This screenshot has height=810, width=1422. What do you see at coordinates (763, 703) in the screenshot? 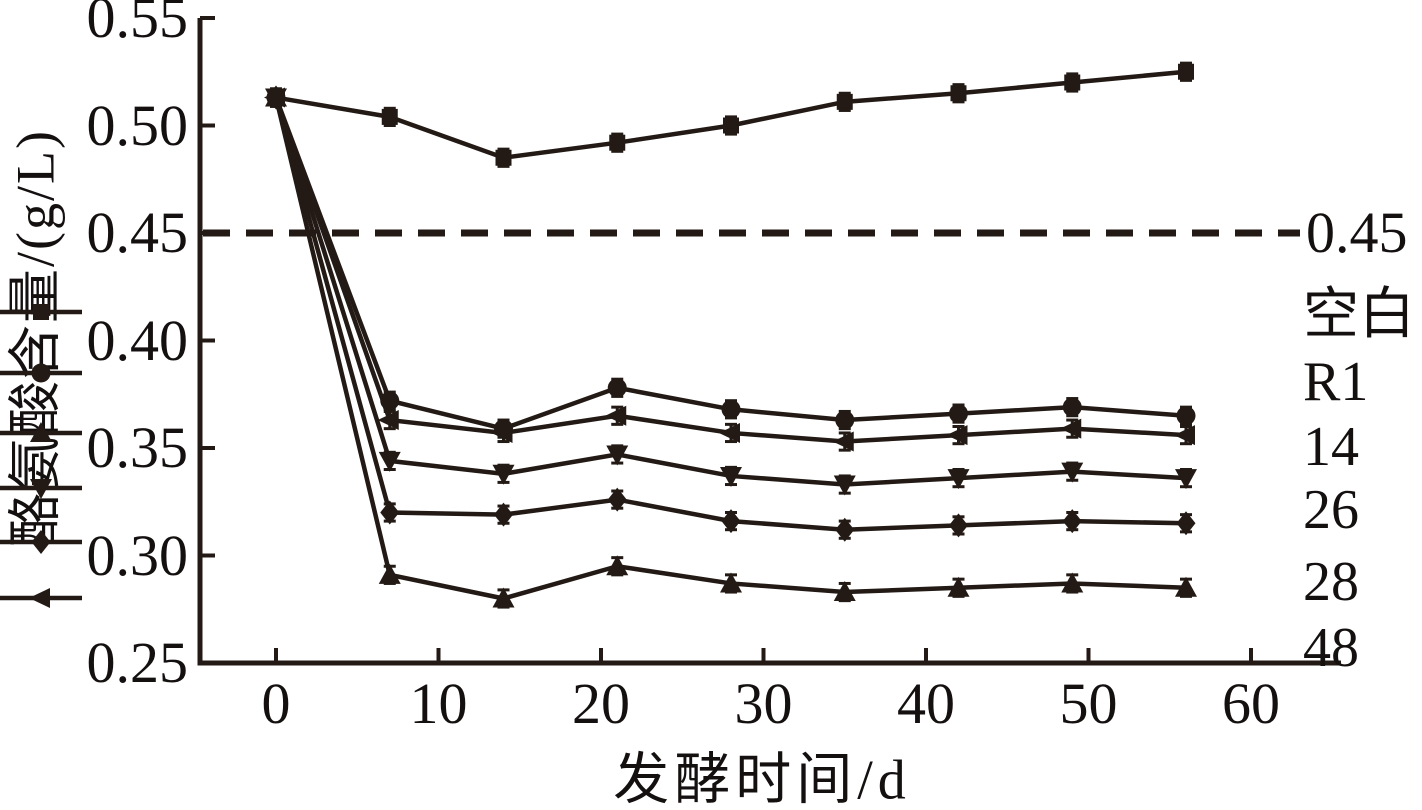
I see `x-tick-label: 30` at bounding box center [763, 703].